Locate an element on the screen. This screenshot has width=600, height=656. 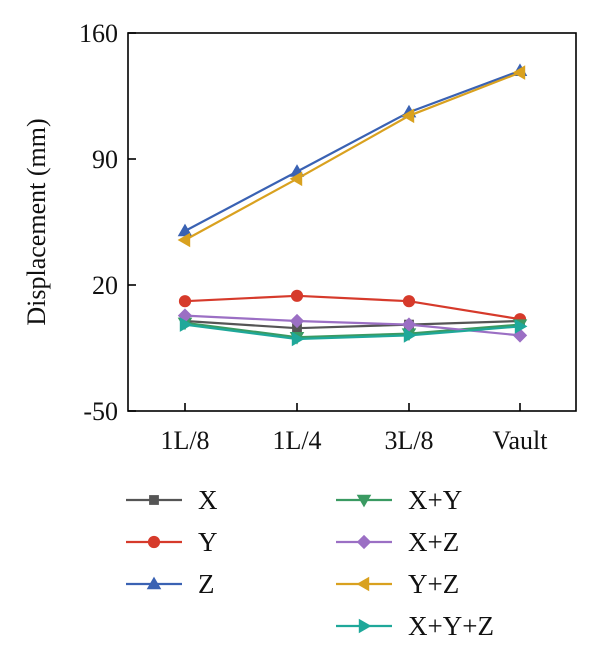
legend-label: X+Y+Z is located at coordinates (451, 626).